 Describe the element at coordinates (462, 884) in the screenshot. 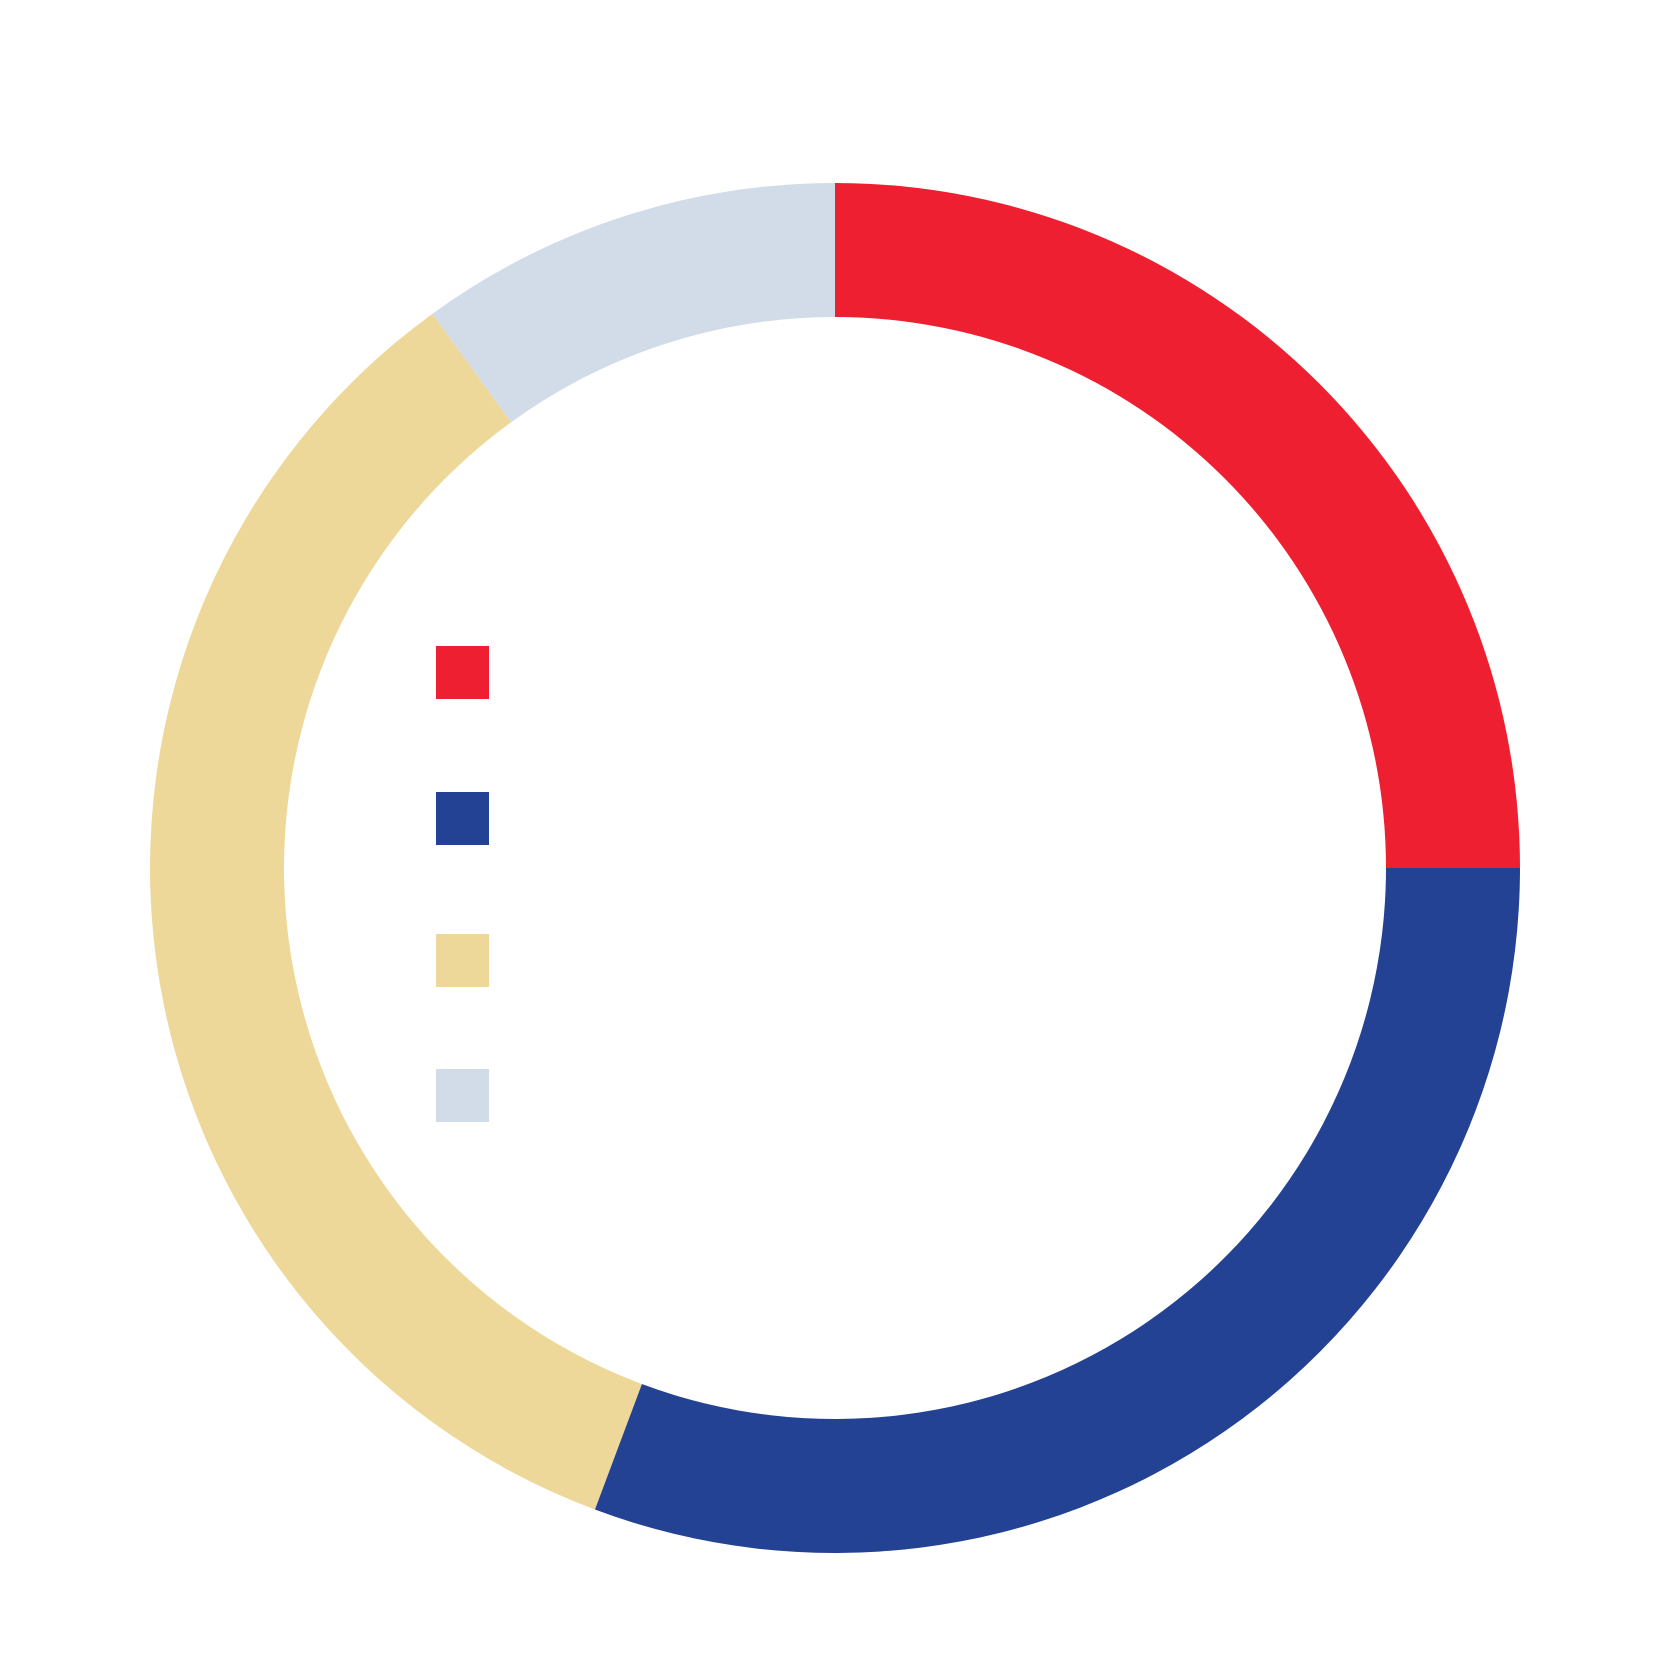

I see `chart-legend` at that location.